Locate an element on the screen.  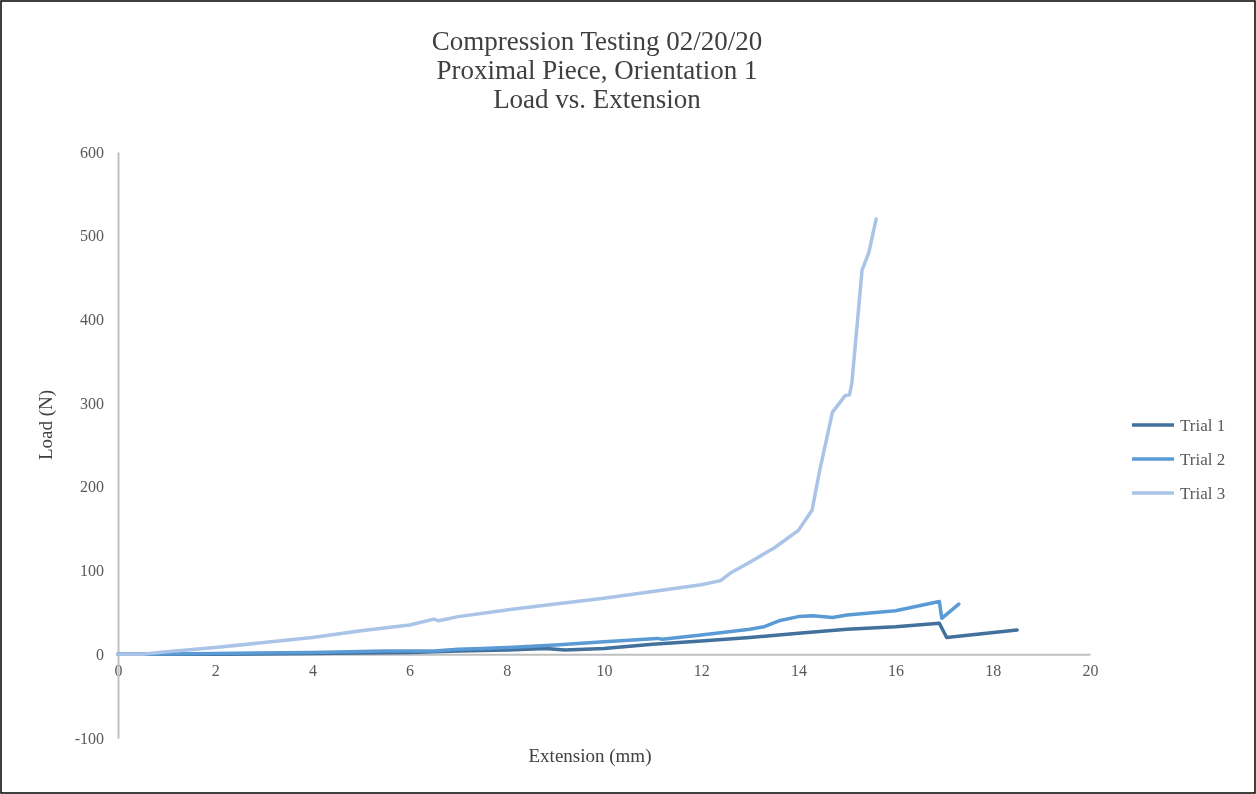
legend-label: Trial 1 is located at coordinates (1203, 425).